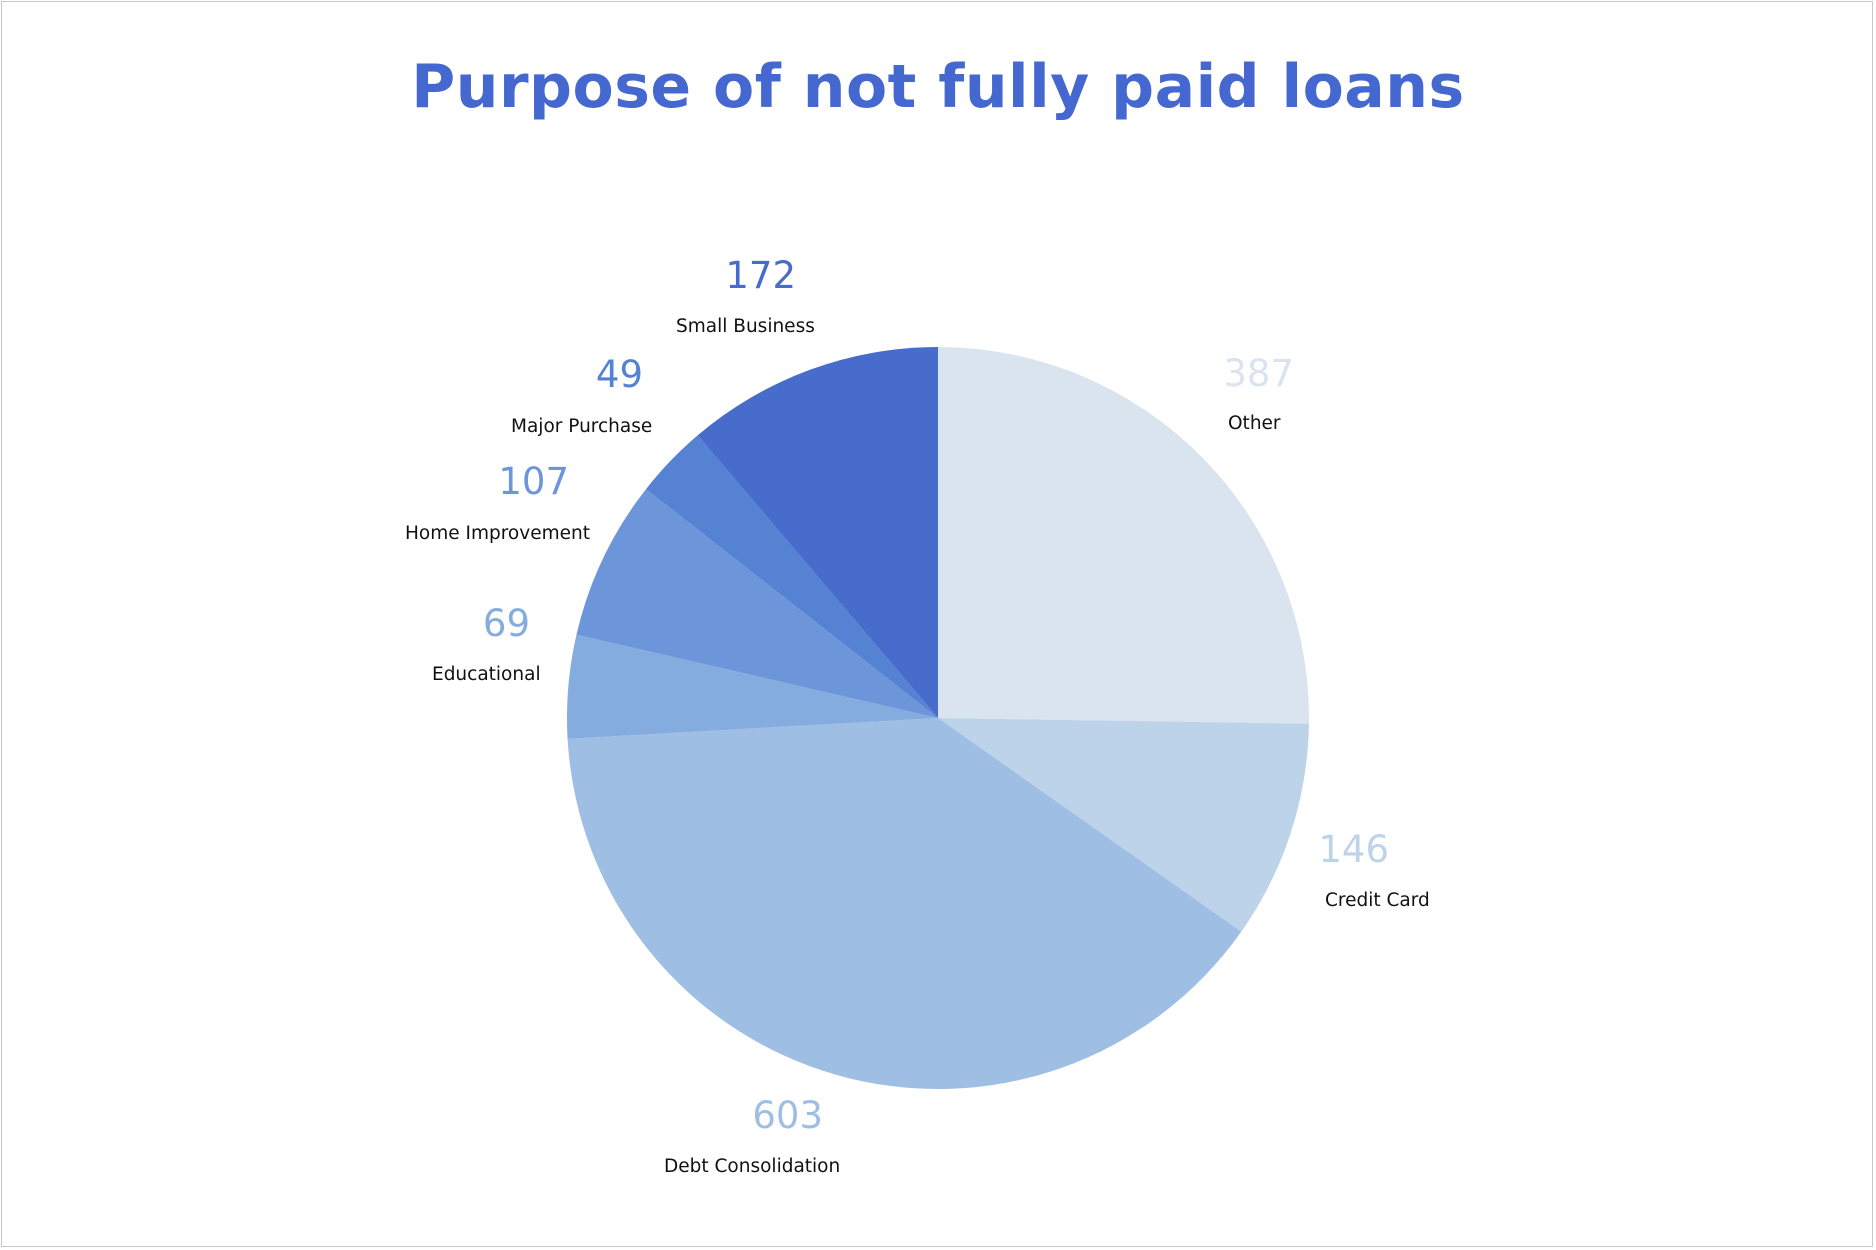  Describe the element at coordinates (938, 87) in the screenshot. I see `chart-title: Purpose of not fully paid loans` at that location.